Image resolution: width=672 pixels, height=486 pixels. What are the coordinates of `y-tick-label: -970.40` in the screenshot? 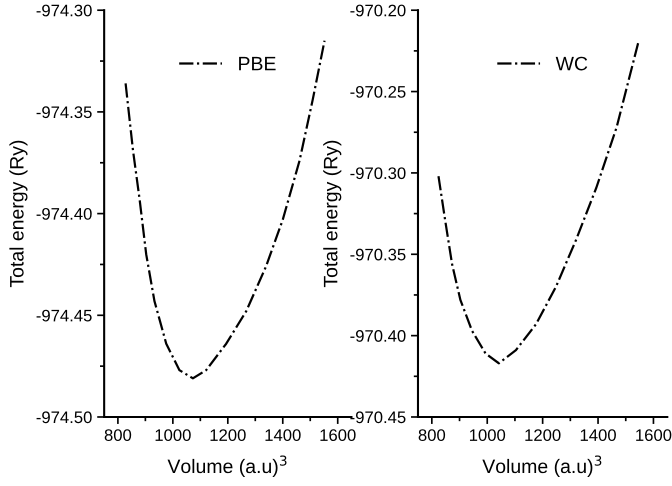 It's located at (378, 336).